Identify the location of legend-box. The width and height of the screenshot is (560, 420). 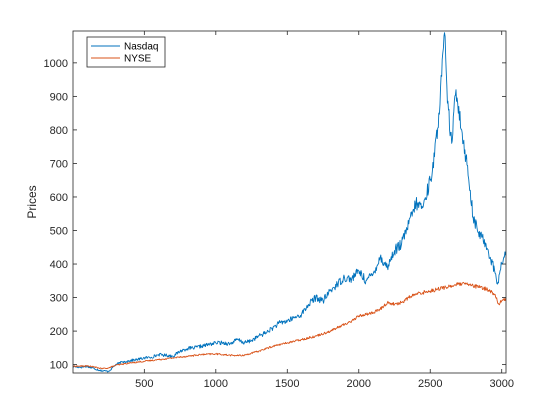
(126, 52).